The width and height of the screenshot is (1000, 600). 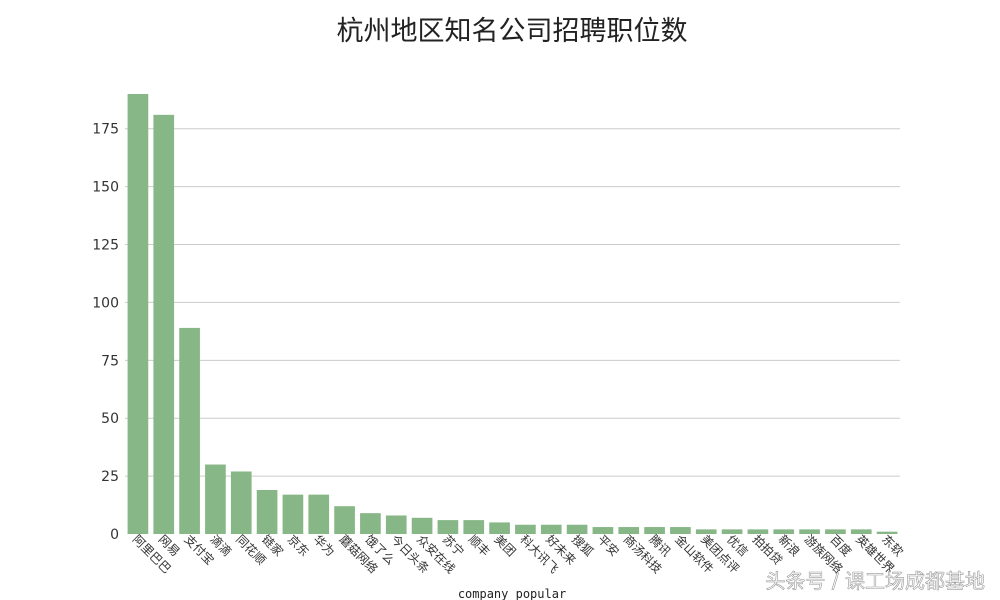 What do you see at coordinates (105, 303) in the screenshot?
I see `y-tick-label: 100` at bounding box center [105, 303].